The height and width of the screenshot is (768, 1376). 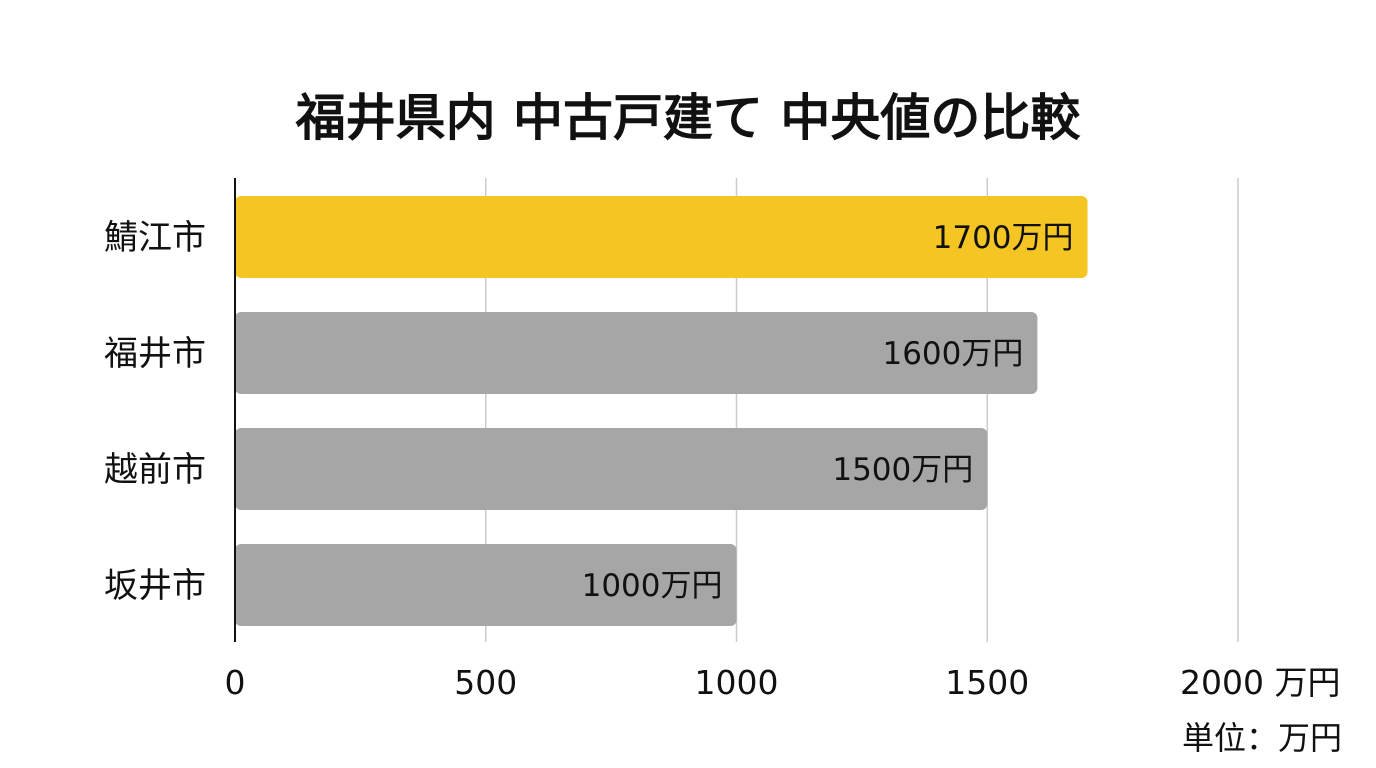 I want to click on data-label-0: 1700万円, so click(x=1003, y=238).